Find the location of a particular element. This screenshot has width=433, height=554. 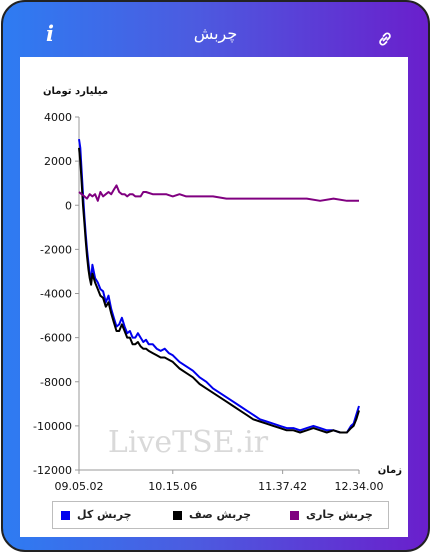

y-tick-label: 4000 is located at coordinates (58, 117).